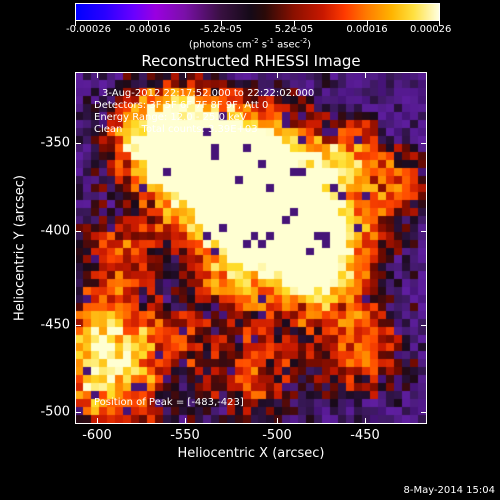  What do you see at coordinates (250, 44) in the screenshot?
I see `colorbar-units: (photons cm-2 s-1 asec-2)` at bounding box center [250, 44].